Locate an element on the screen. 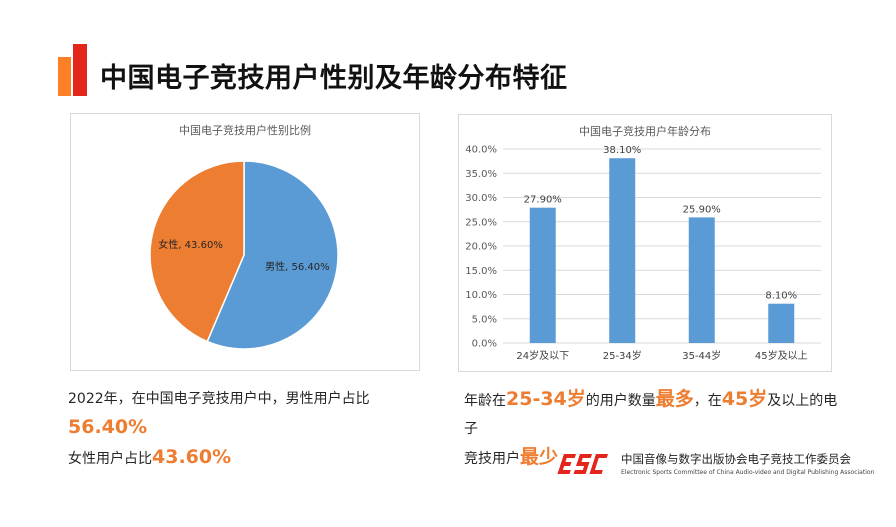 This screenshot has height=527, width=896. pie-data-label: 女性, 43.60% is located at coordinates (190, 244).